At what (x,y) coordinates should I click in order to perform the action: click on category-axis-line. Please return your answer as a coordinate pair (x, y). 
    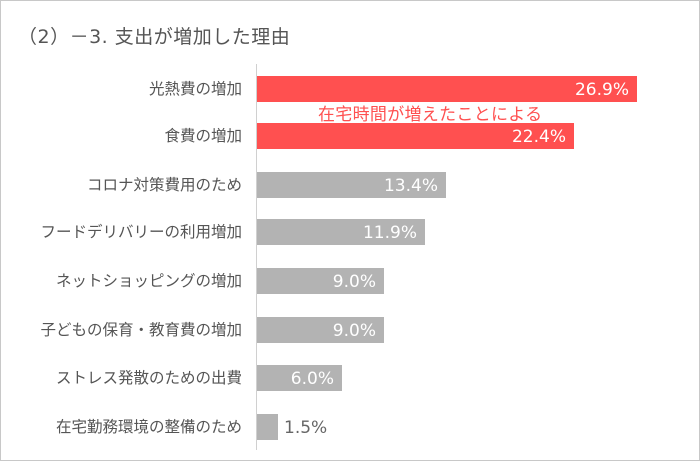
    Looking at the image, I should click on (256, 257).